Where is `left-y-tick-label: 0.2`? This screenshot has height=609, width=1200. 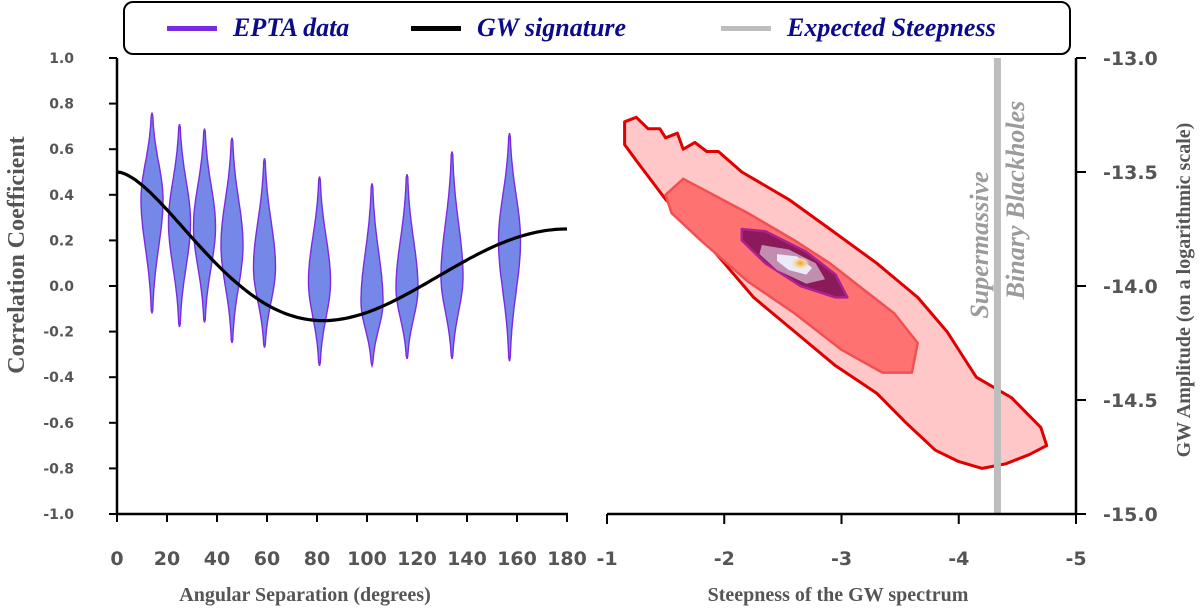
left-y-tick-label: 0.2 is located at coordinates (61, 241).